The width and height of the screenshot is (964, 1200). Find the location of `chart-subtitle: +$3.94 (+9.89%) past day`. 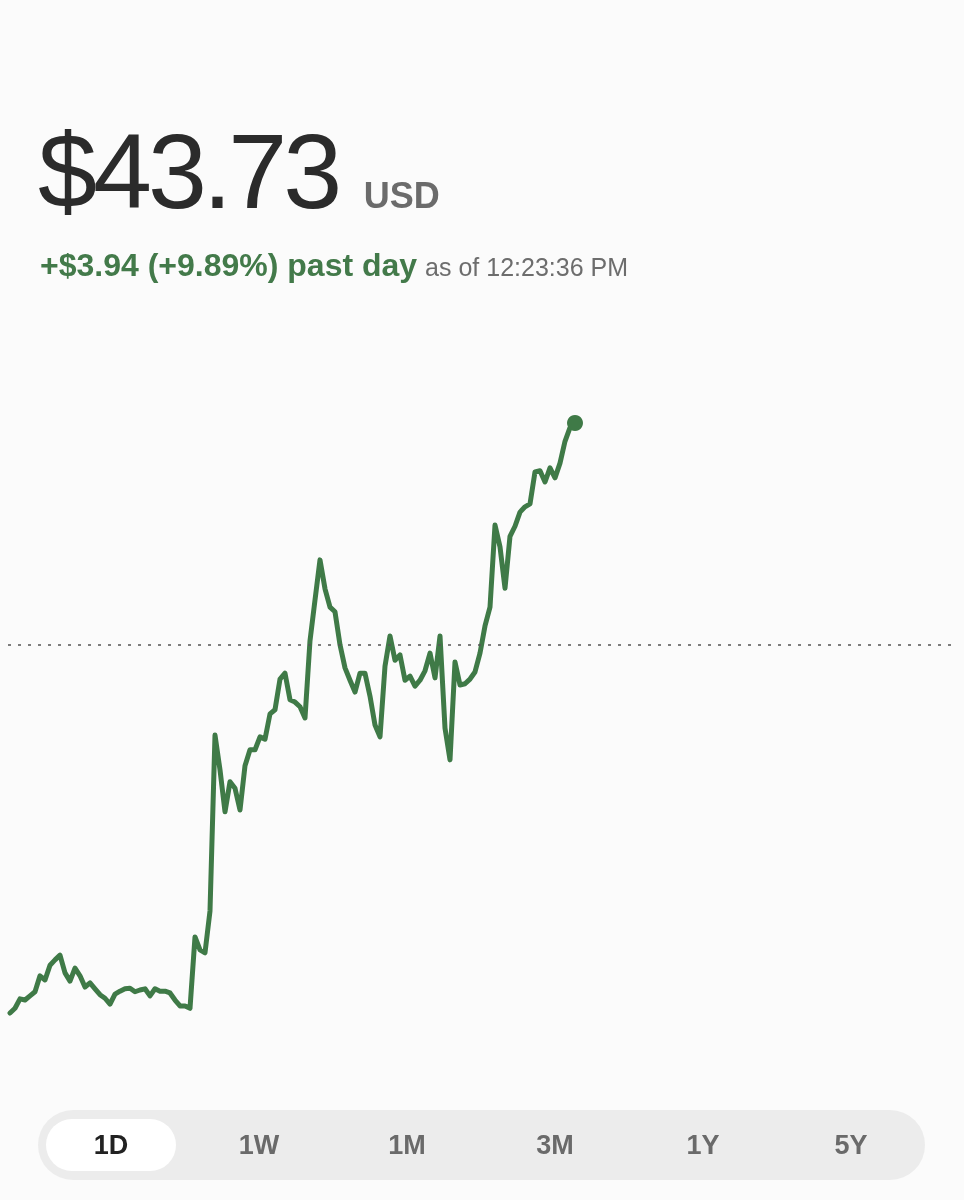

chart-subtitle: +$3.94 (+9.89%) past day is located at coordinates (229, 265).